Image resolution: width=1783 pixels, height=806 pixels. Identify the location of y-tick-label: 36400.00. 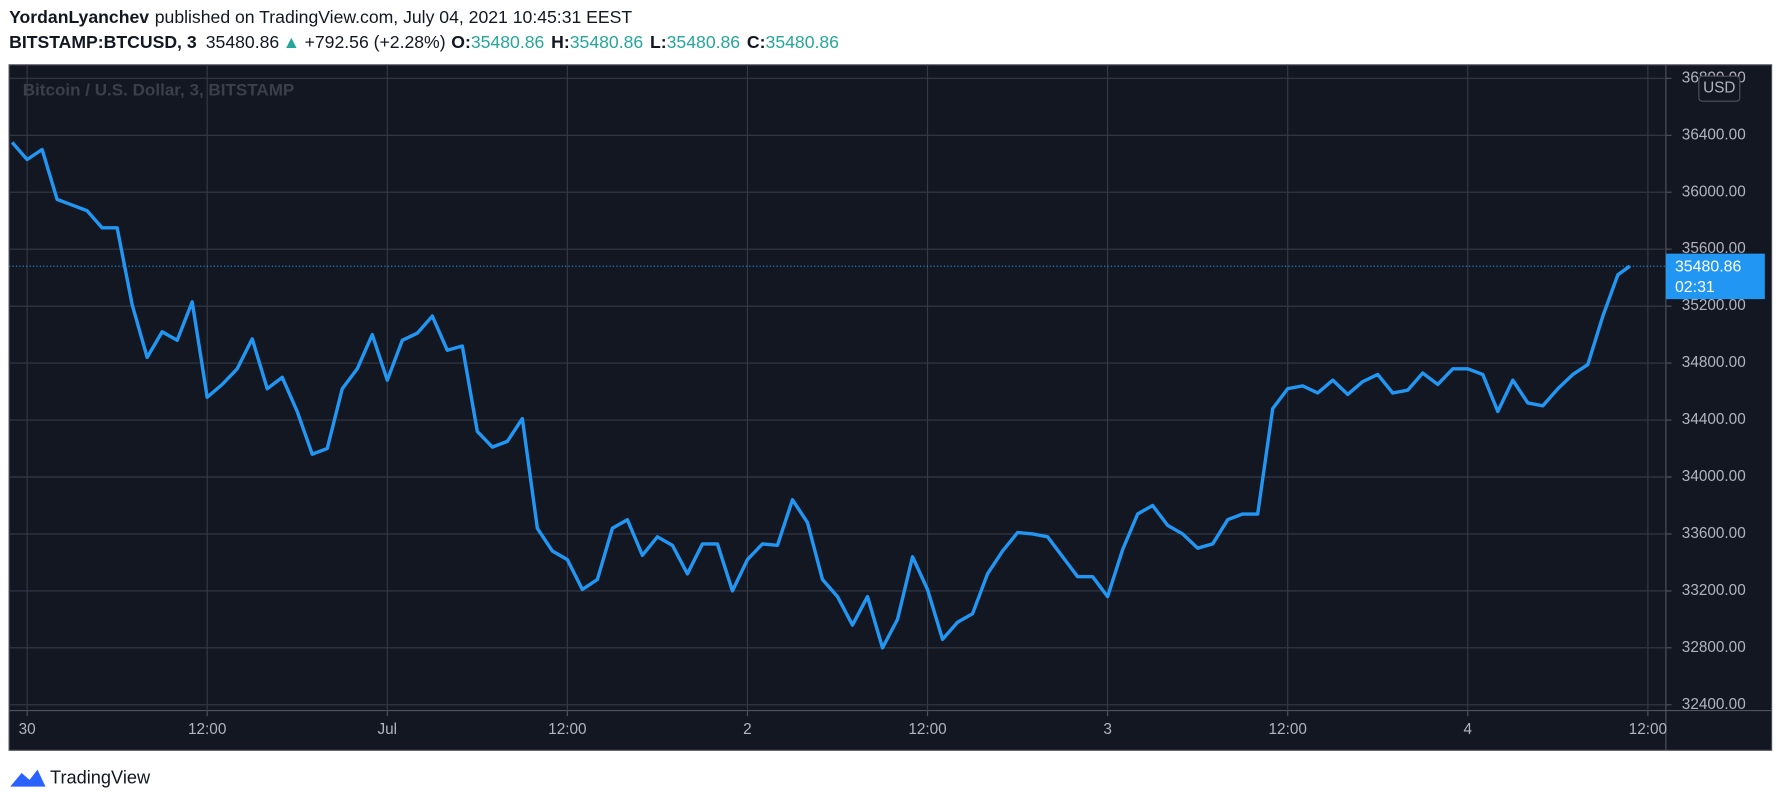
(1714, 134).